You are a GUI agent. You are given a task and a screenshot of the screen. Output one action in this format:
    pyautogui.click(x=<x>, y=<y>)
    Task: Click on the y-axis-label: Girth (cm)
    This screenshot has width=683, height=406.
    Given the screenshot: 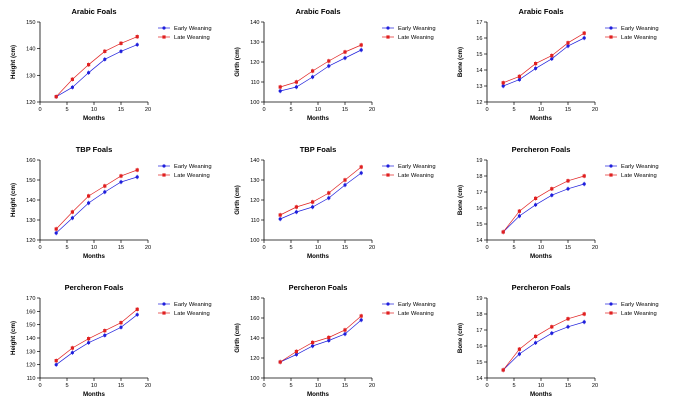 What is the action you would take?
    pyautogui.click(x=237, y=200)
    